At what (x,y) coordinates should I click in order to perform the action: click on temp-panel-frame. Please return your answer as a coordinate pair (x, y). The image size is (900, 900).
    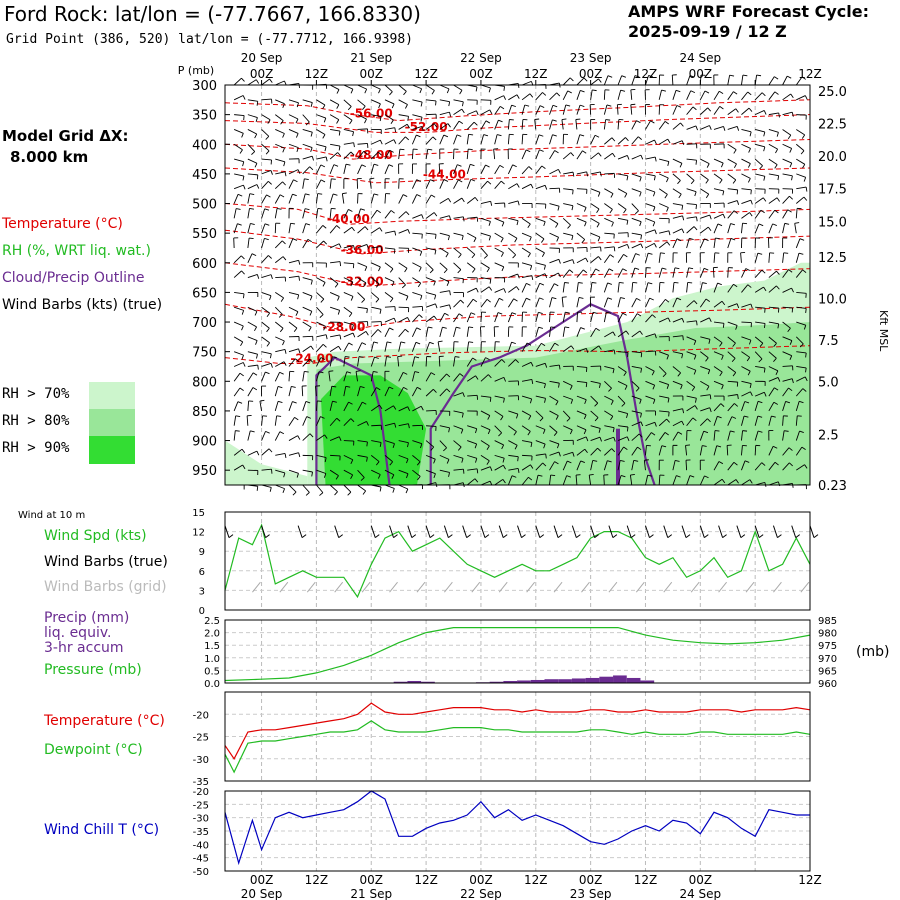
    Looking at the image, I should click on (517, 736).